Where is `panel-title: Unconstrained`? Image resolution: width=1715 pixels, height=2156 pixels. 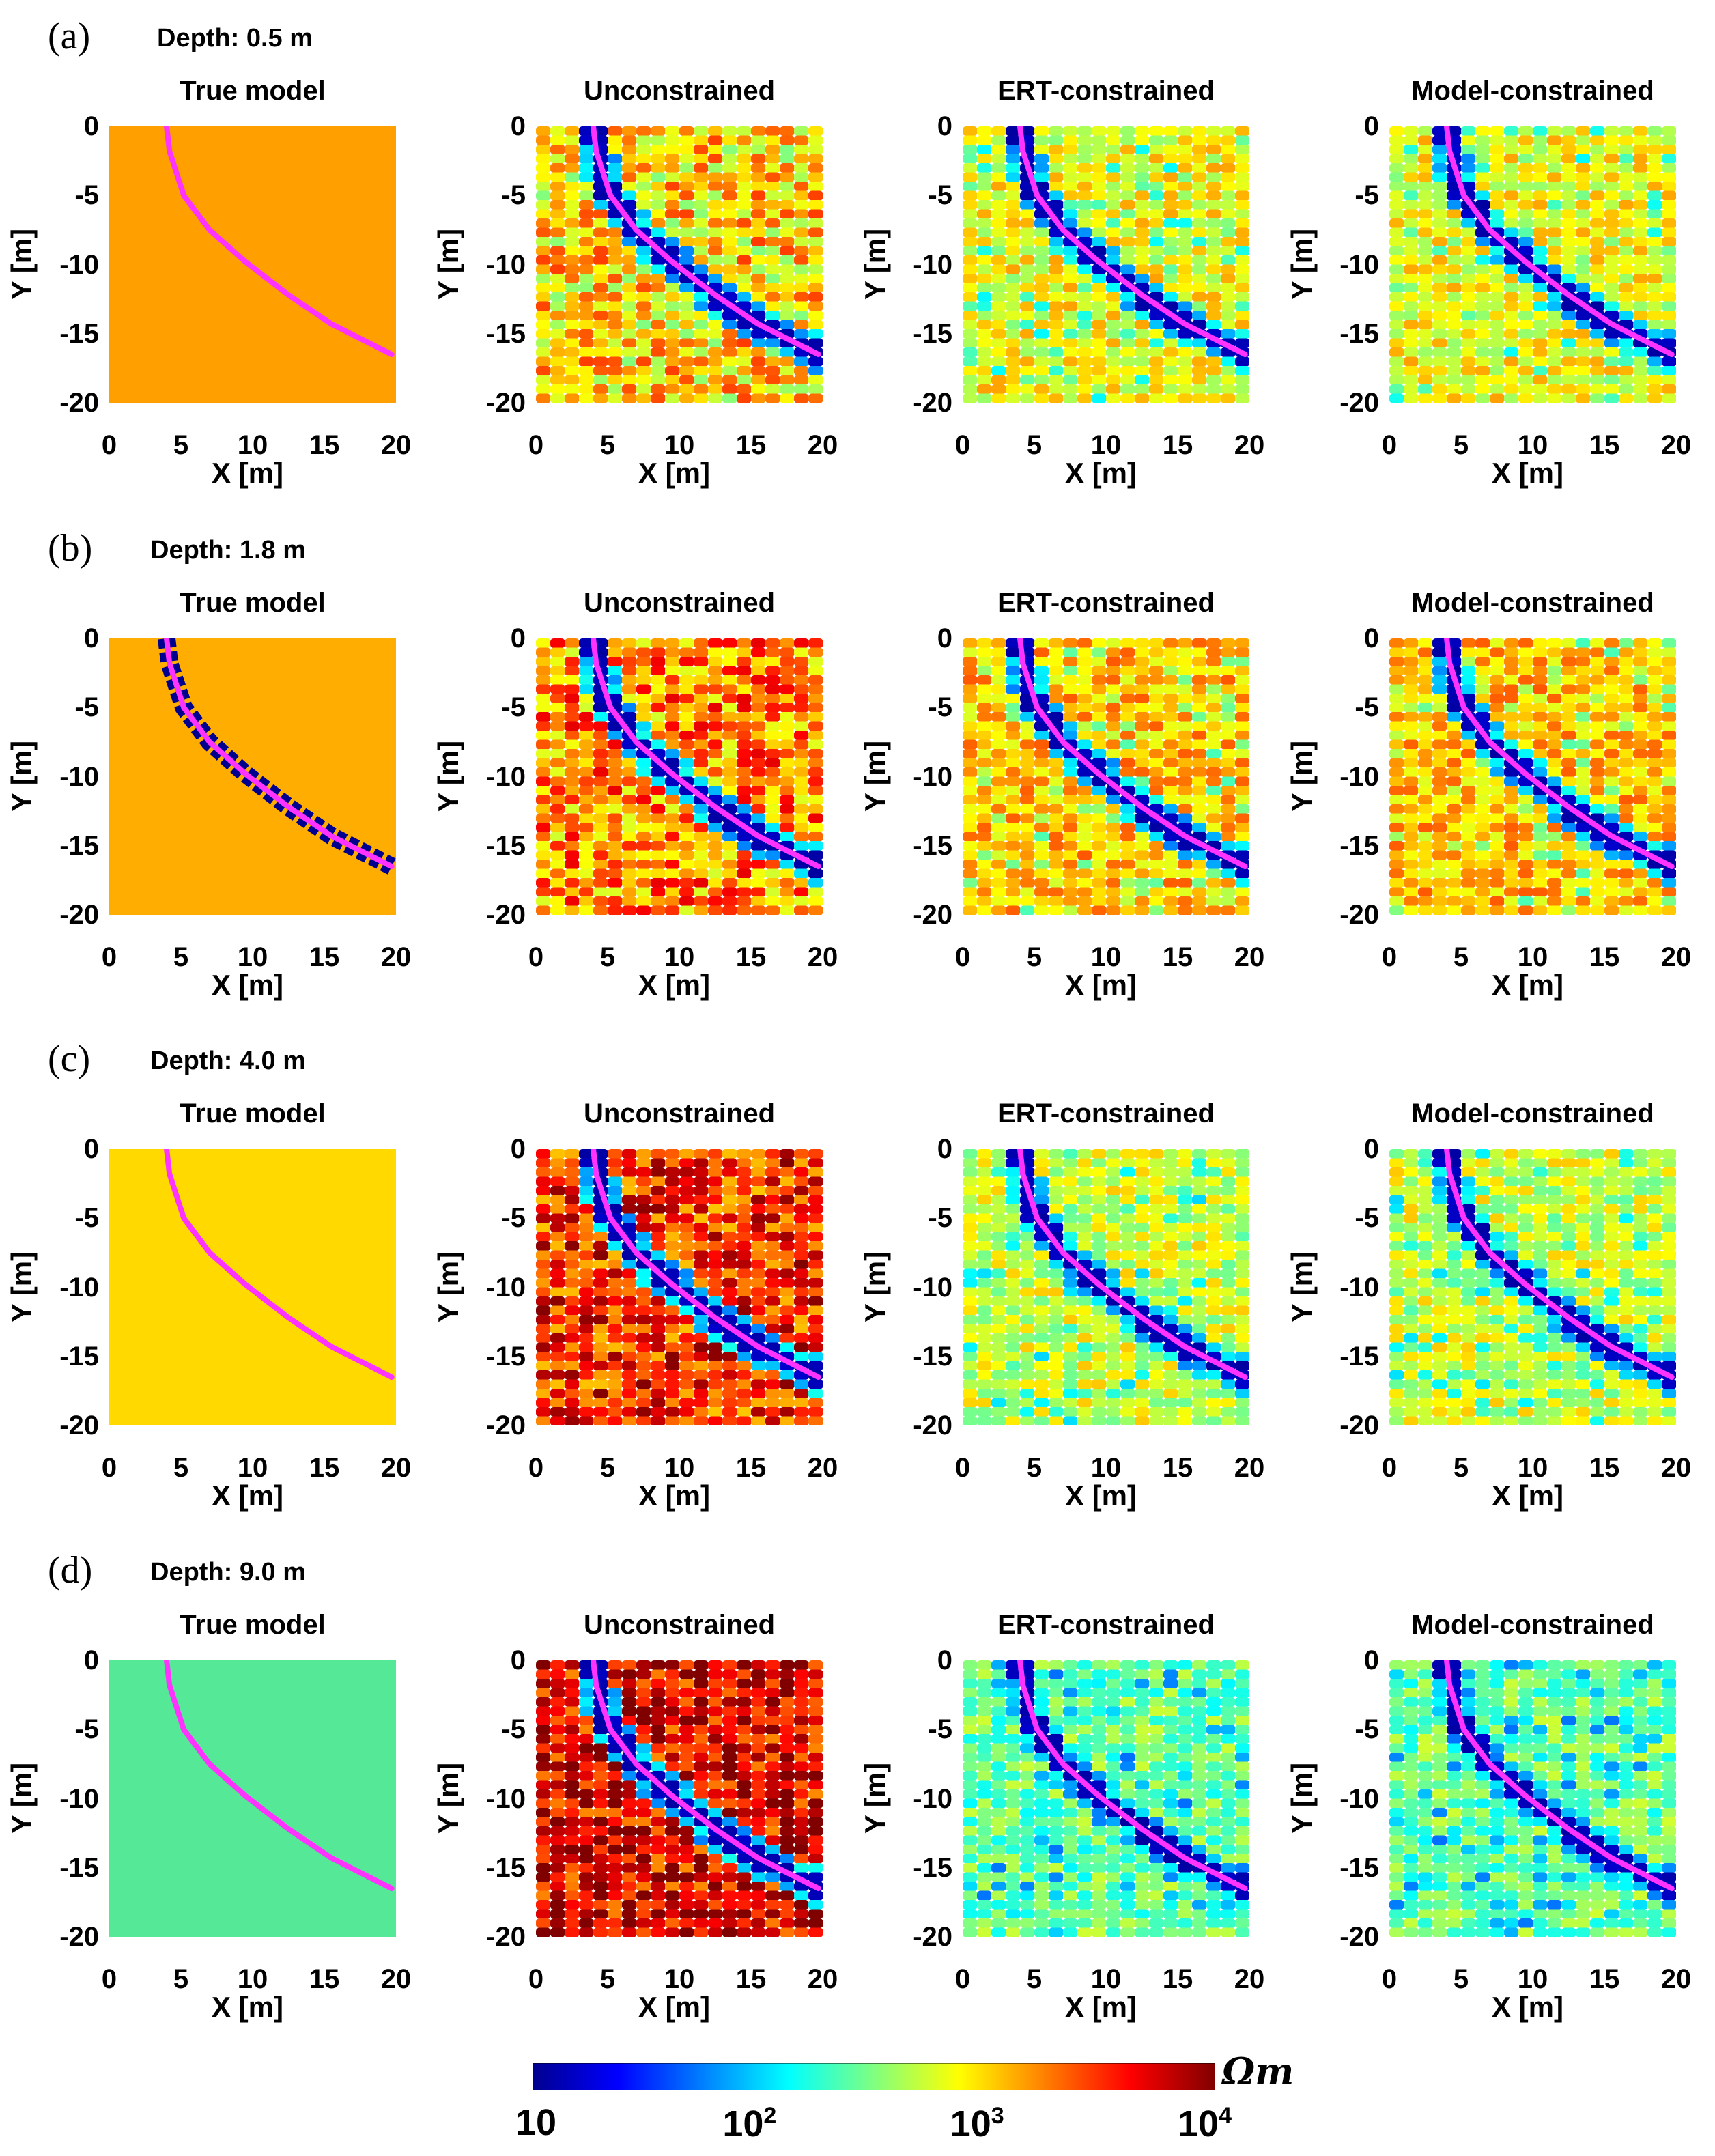 panel-title: Unconstrained is located at coordinates (679, 91).